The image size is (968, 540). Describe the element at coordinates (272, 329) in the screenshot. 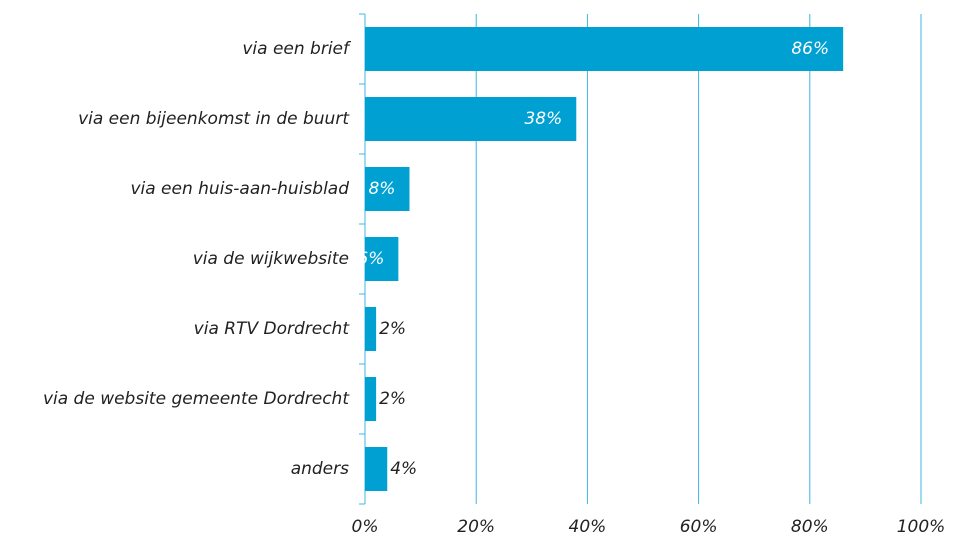

I see `y-tick-label: via RTV Dordrecht` at that location.